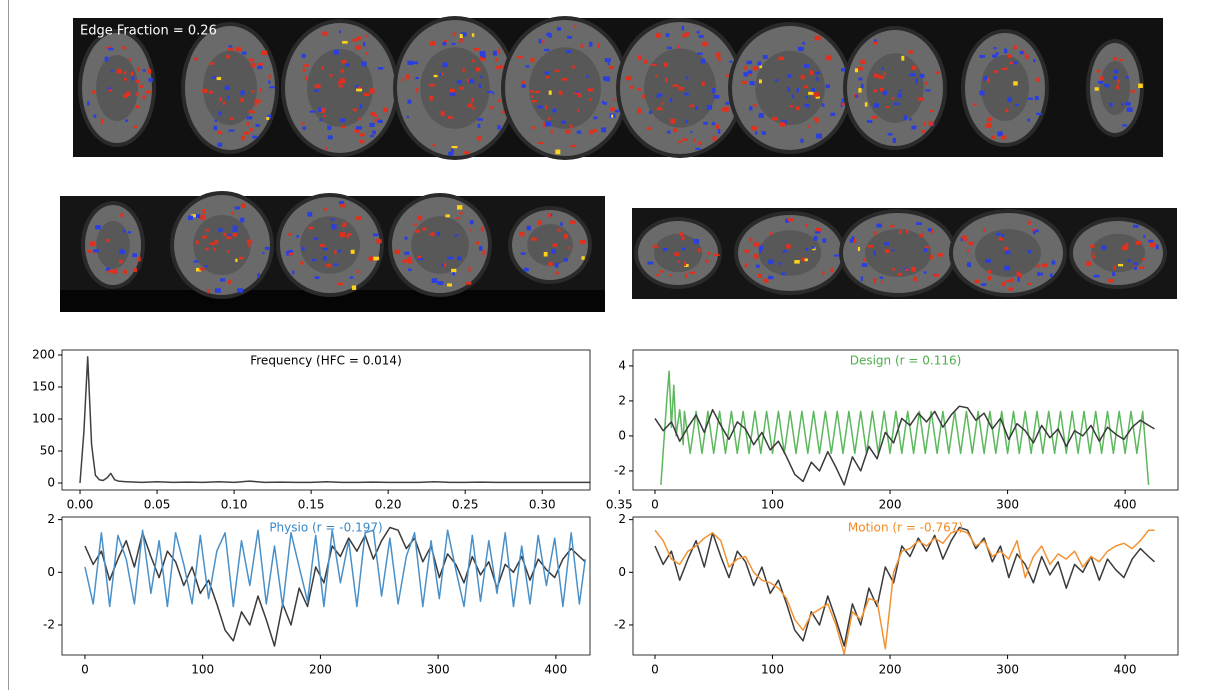 This screenshot has width=1205, height=690. What do you see at coordinates (906, 361) in the screenshot?
I see `chart-title: Design (r = 0.116)` at bounding box center [906, 361].